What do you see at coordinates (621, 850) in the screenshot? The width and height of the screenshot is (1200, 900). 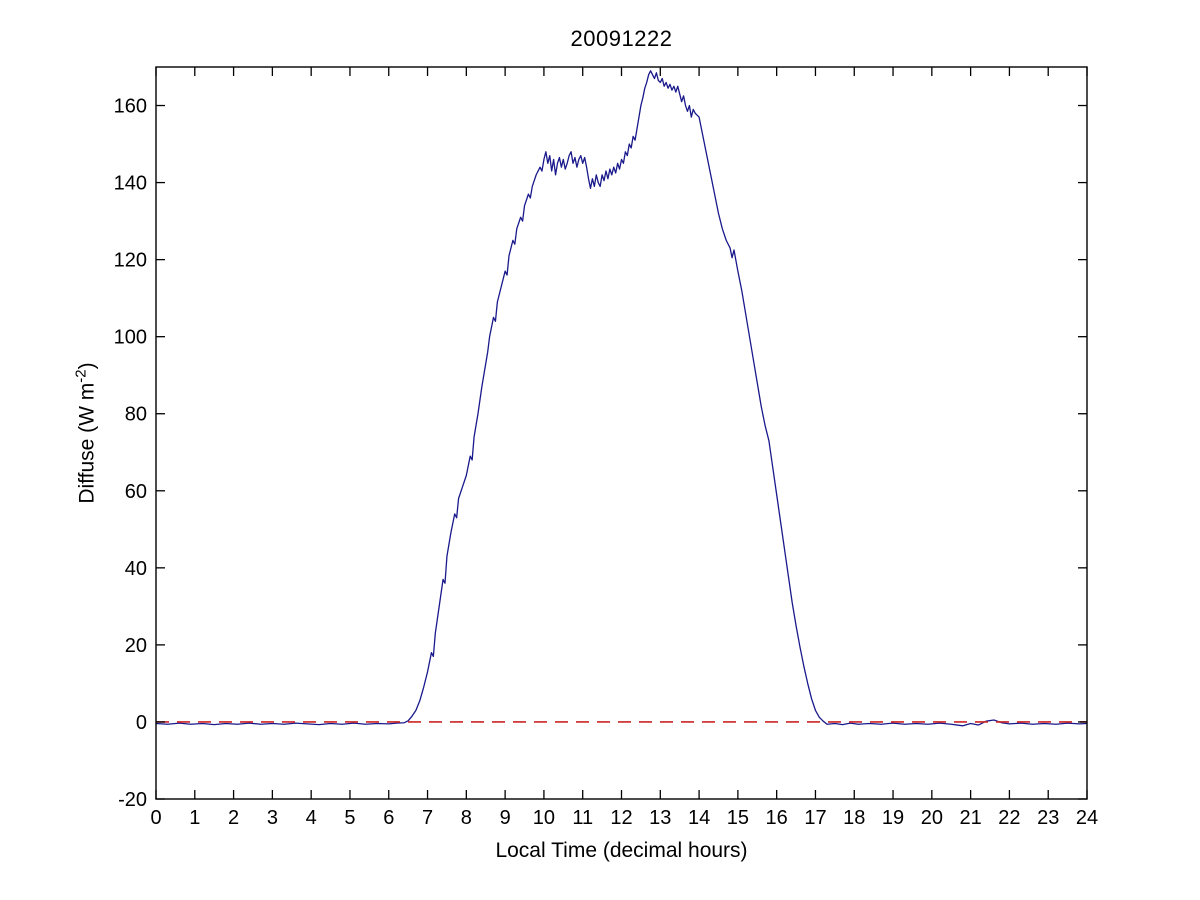 I see `x-axis-label: Local Time (decimal hours)` at bounding box center [621, 850].